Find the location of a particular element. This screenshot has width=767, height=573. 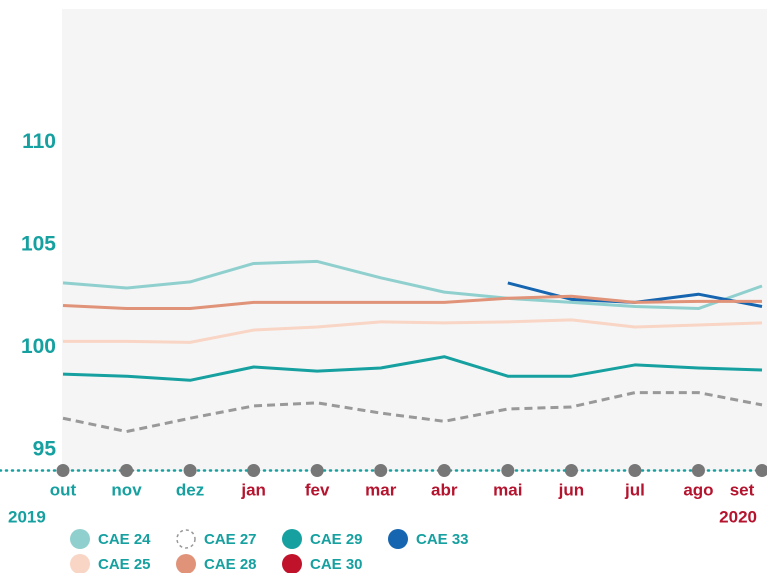

legend-label: CAE 33 is located at coordinates (442, 539).